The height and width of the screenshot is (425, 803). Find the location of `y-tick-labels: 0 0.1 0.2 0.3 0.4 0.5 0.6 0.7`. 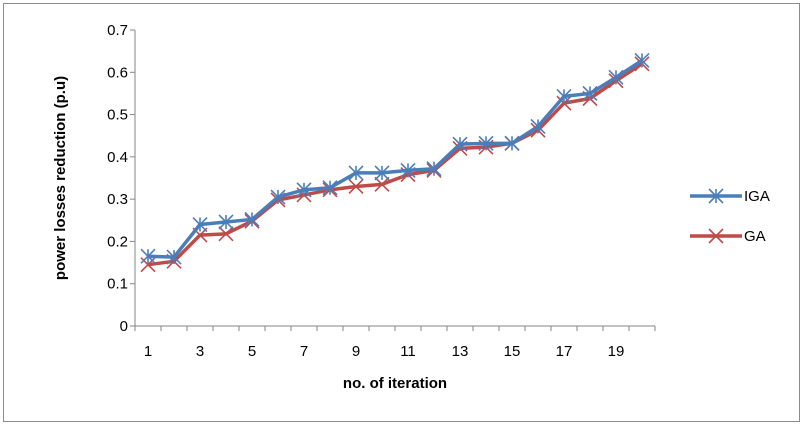

y-tick-labels: 0 0.1 0.2 0.3 0.4 0.5 0.6 0.7 is located at coordinates (117, 178).